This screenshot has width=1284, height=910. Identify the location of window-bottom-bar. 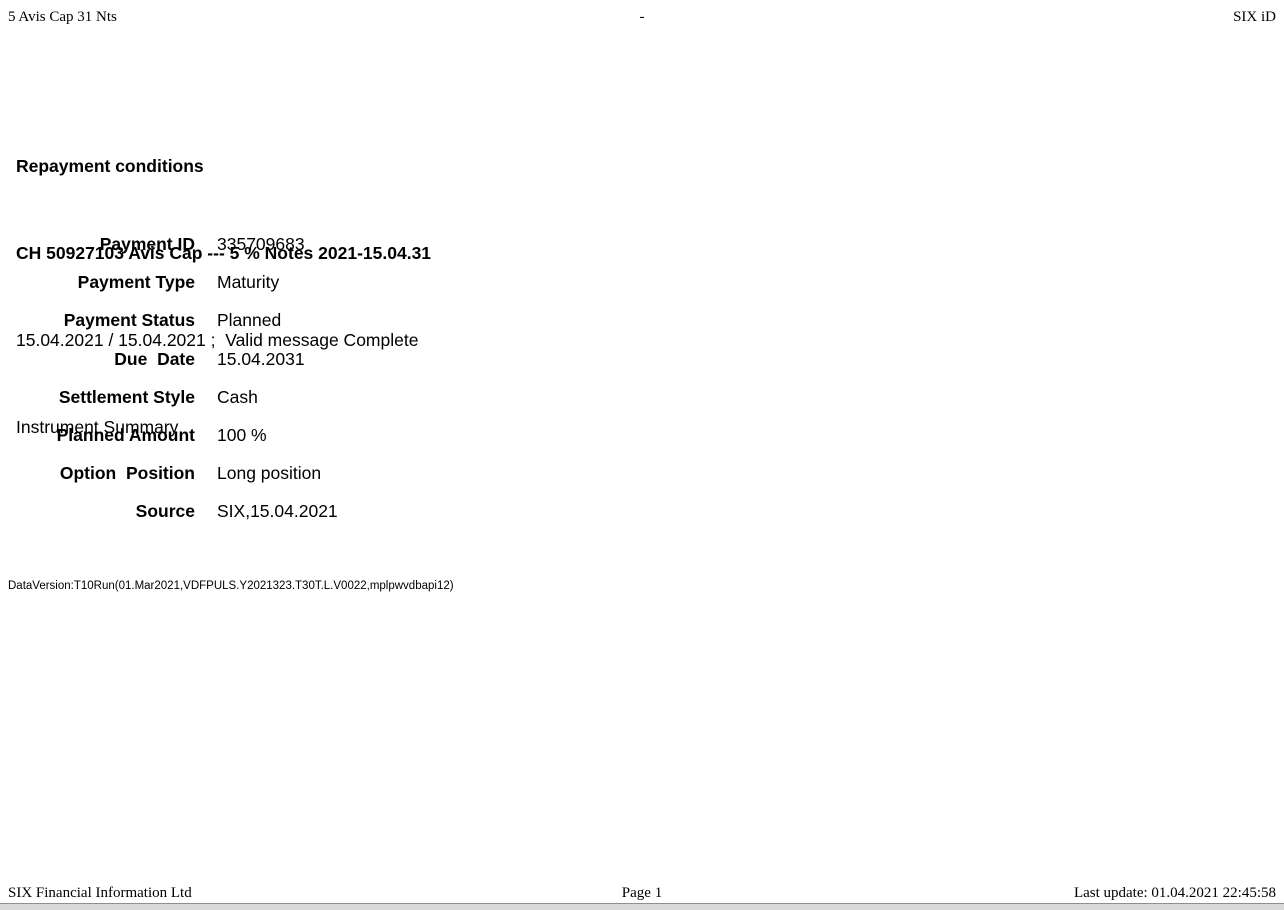
(642, 906).